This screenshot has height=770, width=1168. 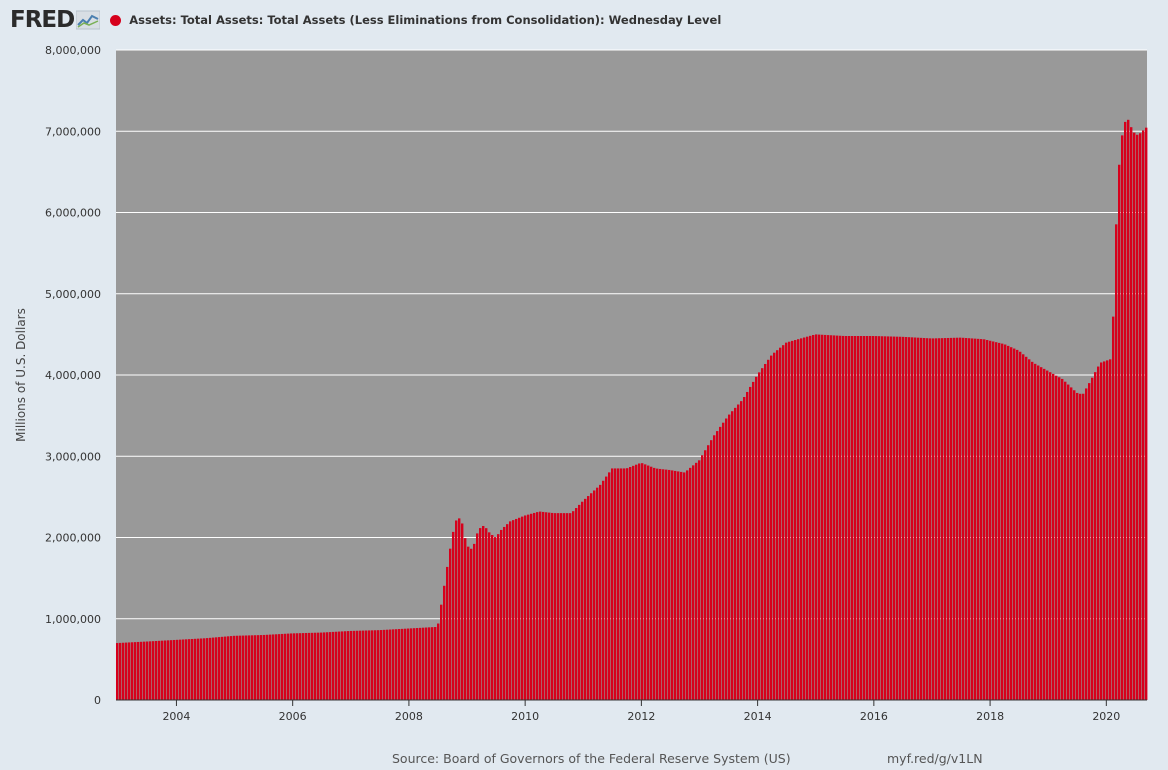 What do you see at coordinates (935, 758) in the screenshot?
I see `short-url: myf.red/g/v1LN` at bounding box center [935, 758].